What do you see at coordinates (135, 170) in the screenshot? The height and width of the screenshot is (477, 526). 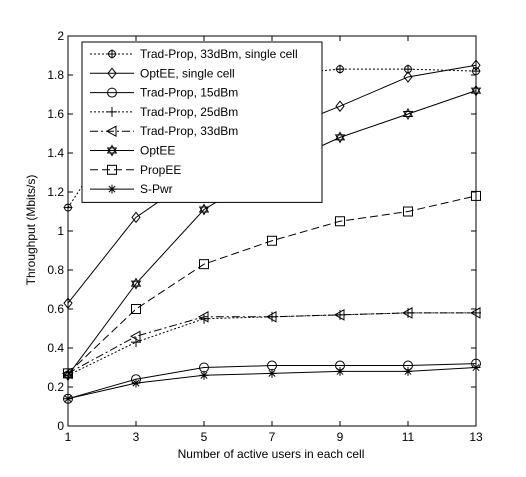 I see `legend-entry: PropEE` at bounding box center [135, 170].